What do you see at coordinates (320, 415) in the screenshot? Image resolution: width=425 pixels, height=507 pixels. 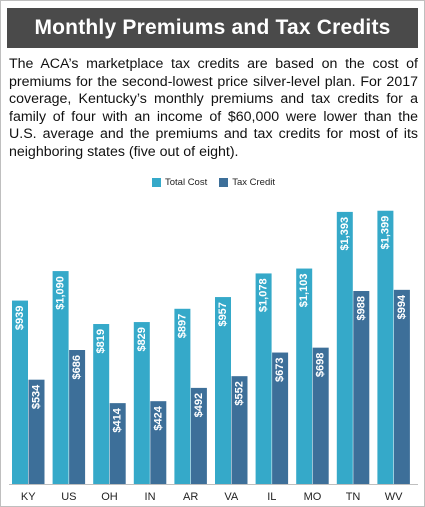 I see `bar-tax-credit-mo` at bounding box center [320, 415].